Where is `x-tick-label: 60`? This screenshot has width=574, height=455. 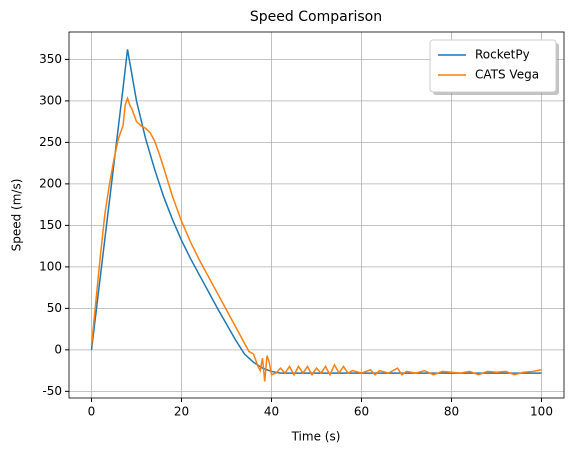 x-tick-label: 60 is located at coordinates (361, 412).